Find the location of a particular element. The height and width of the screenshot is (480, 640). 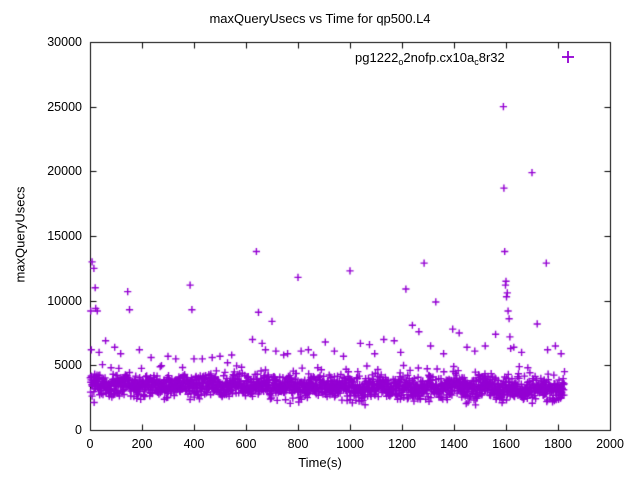

legend-series-label: pg1222o2nofp.cx10ac8r32 is located at coordinates (430, 58).